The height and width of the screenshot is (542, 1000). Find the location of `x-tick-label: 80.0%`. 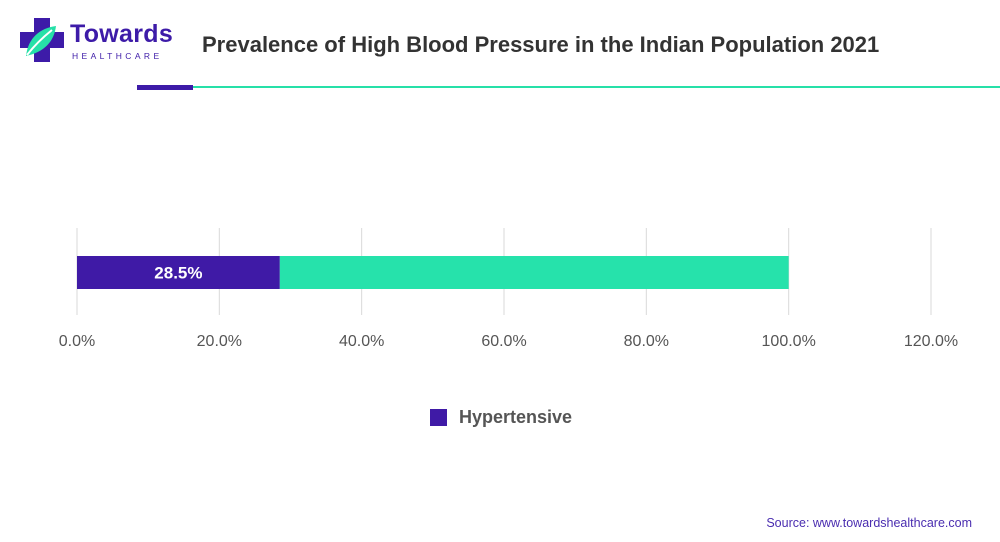

x-tick-label: 80.0% is located at coordinates (646, 341).